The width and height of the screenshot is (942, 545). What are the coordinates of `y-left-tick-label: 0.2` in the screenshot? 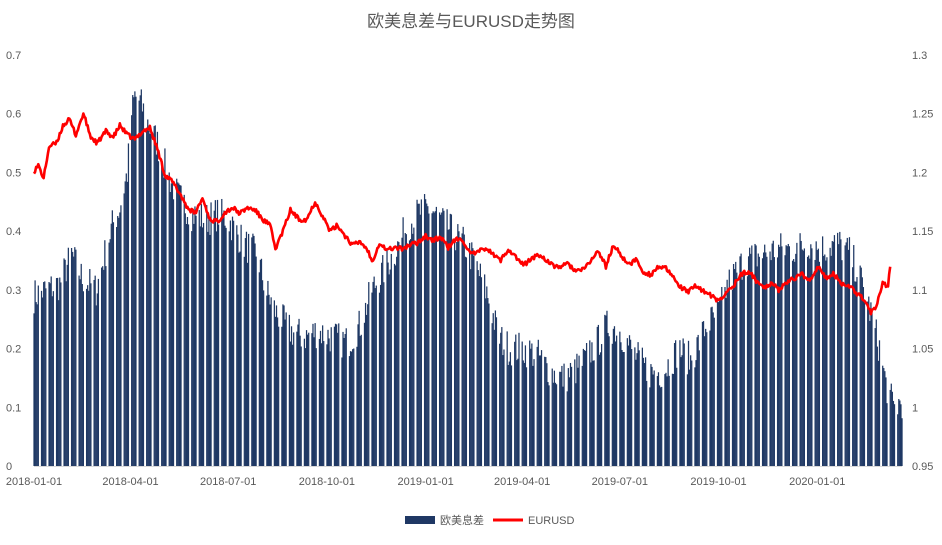 It's located at (13, 350).